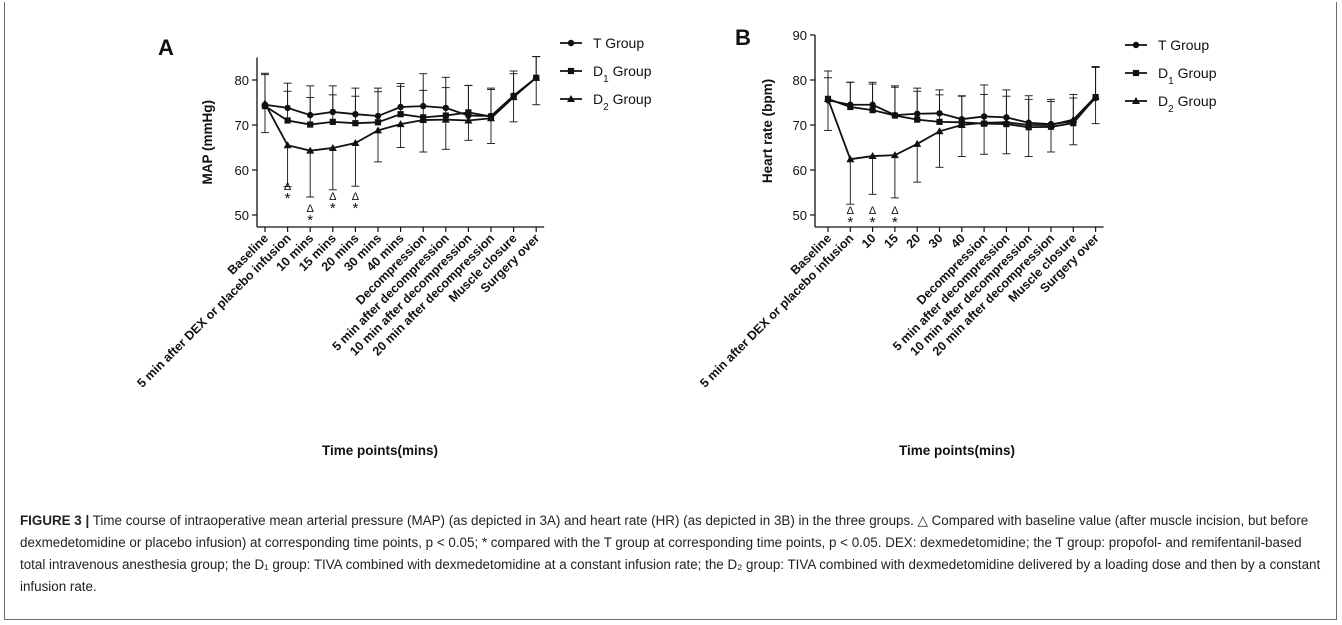 This screenshot has height=625, width=1342. Describe the element at coordinates (869, 241) in the screenshot. I see `x-tick-label: 10` at that location.